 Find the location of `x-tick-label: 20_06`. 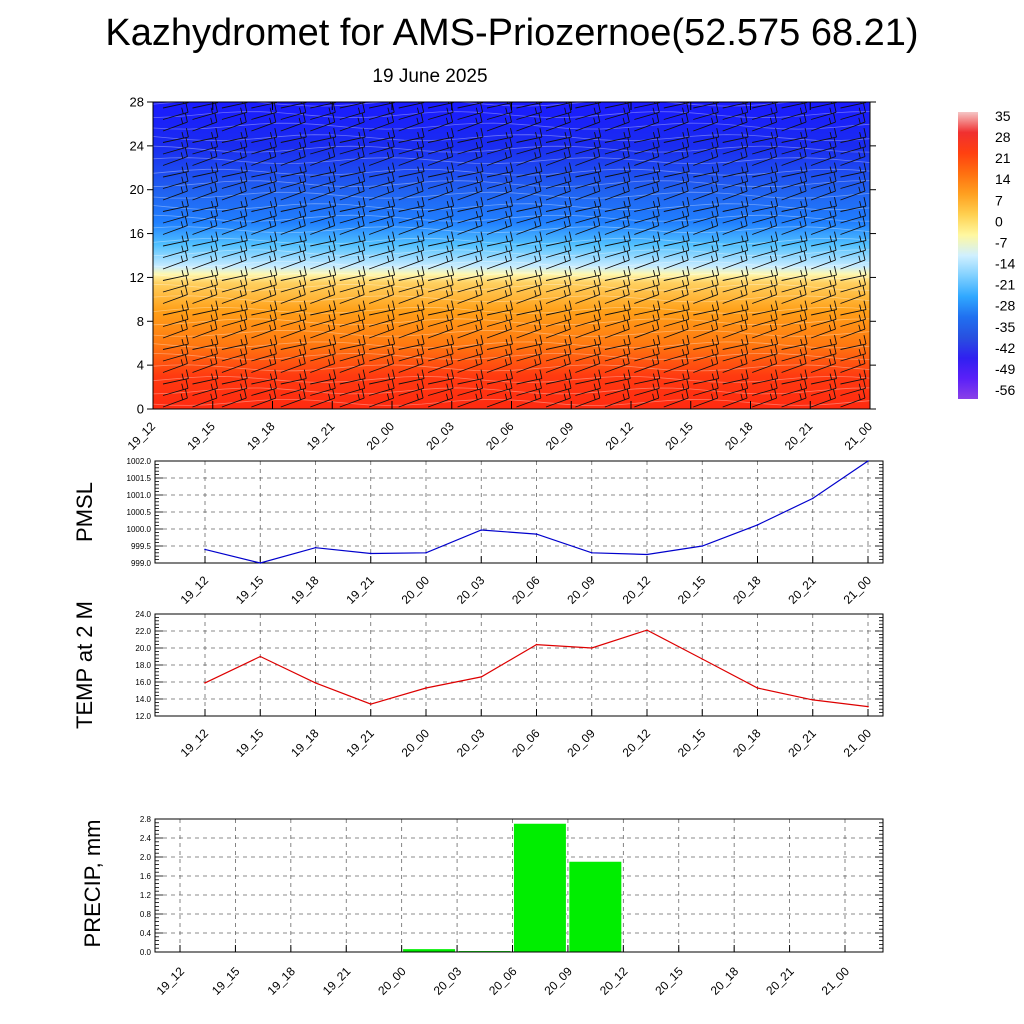

x-tick-label: 20_06 is located at coordinates (503, 981).